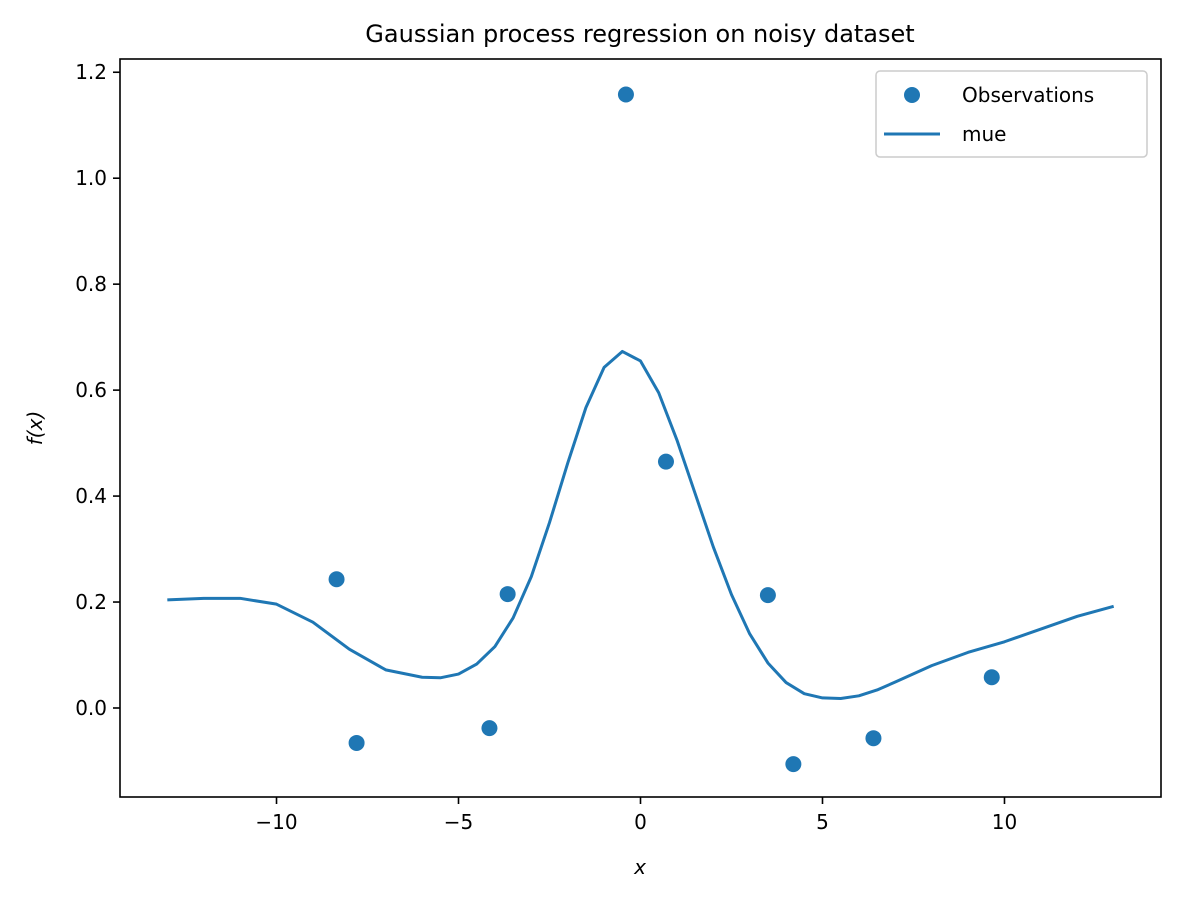 This screenshot has height=898, width=1179. What do you see at coordinates (35, 428) in the screenshot?
I see `y-axis-label: f(x)` at bounding box center [35, 428].